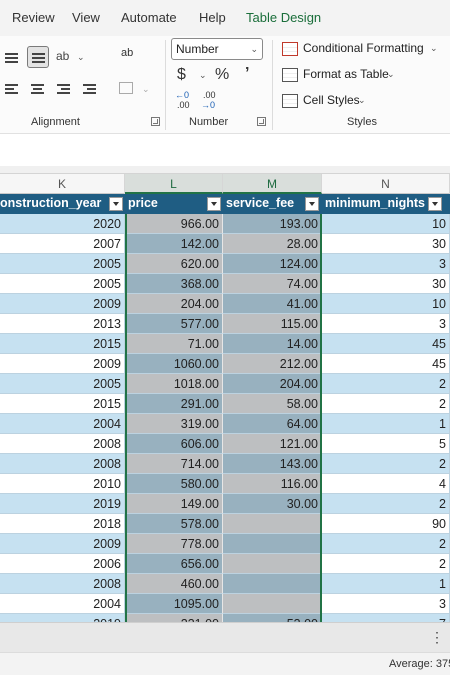  What do you see at coordinates (62, 564) in the screenshot?
I see `cell-construction-year: 2006` at bounding box center [62, 564].